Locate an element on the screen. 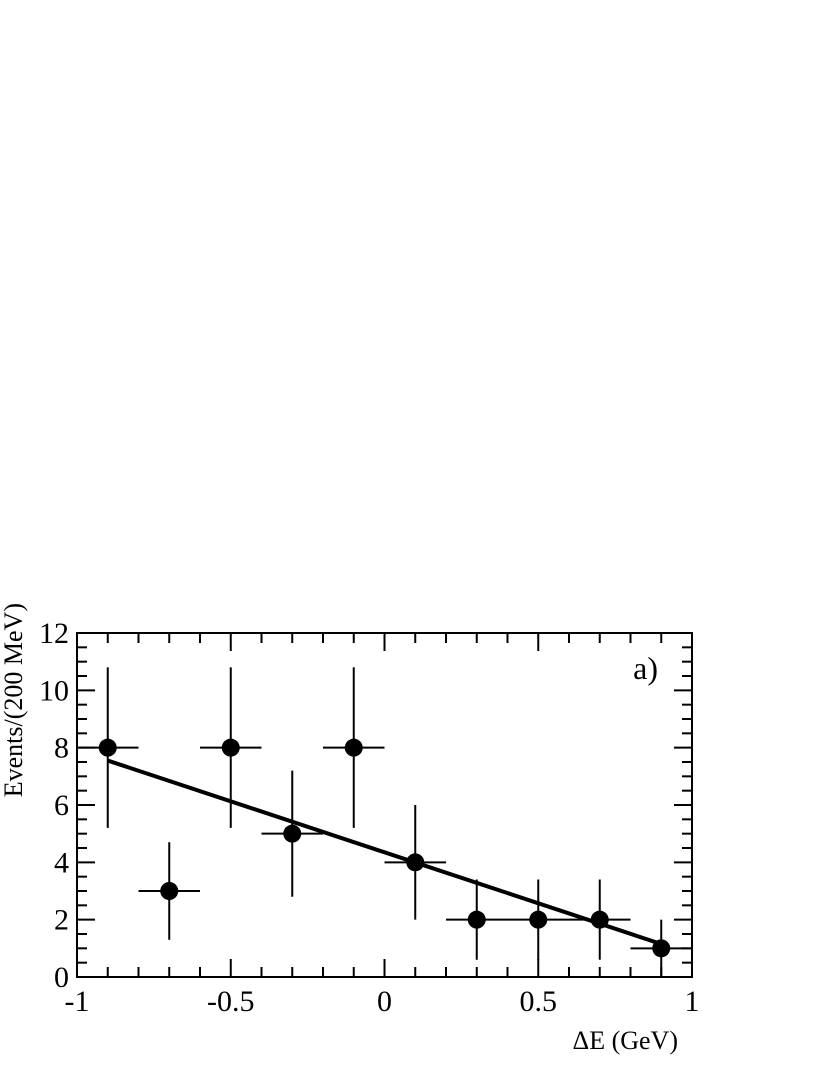 The image size is (830, 1075). data-points is located at coordinates (384, 848).